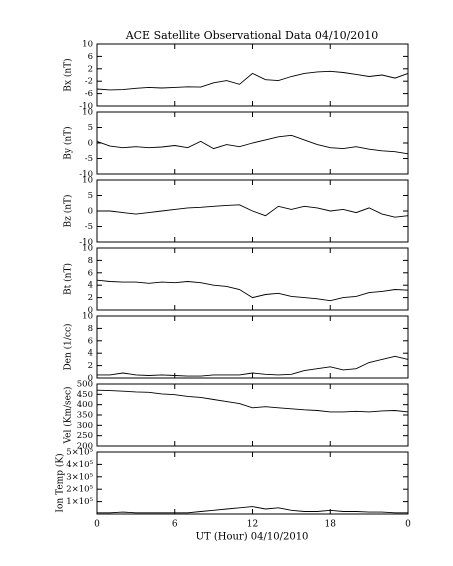 This screenshot has width=453, height=566. Describe the element at coordinates (68, 142) in the screenshot. I see `y-axis-label: By (nT)` at that location.